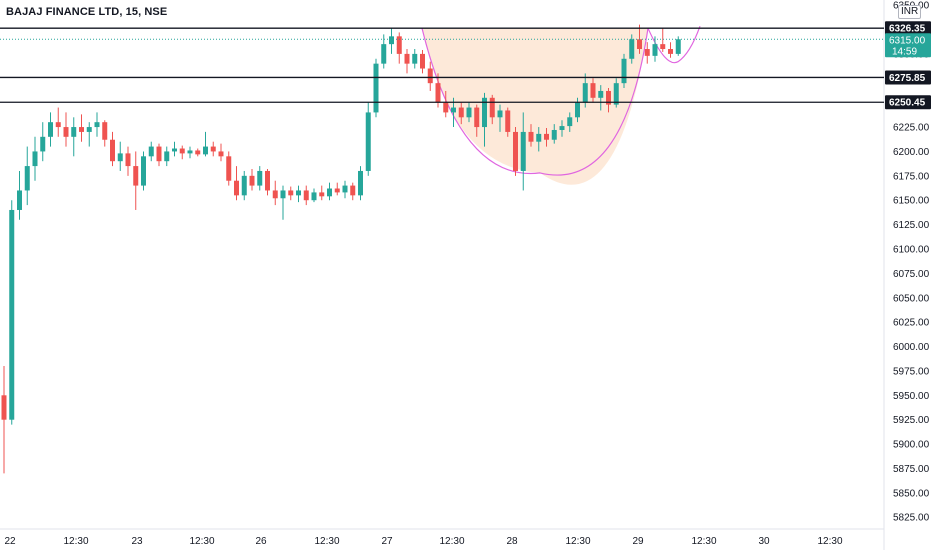 This screenshot has height=555, width=932. What do you see at coordinates (910, 12) in the screenshot?
I see `currency-badge: INR` at bounding box center [910, 12].